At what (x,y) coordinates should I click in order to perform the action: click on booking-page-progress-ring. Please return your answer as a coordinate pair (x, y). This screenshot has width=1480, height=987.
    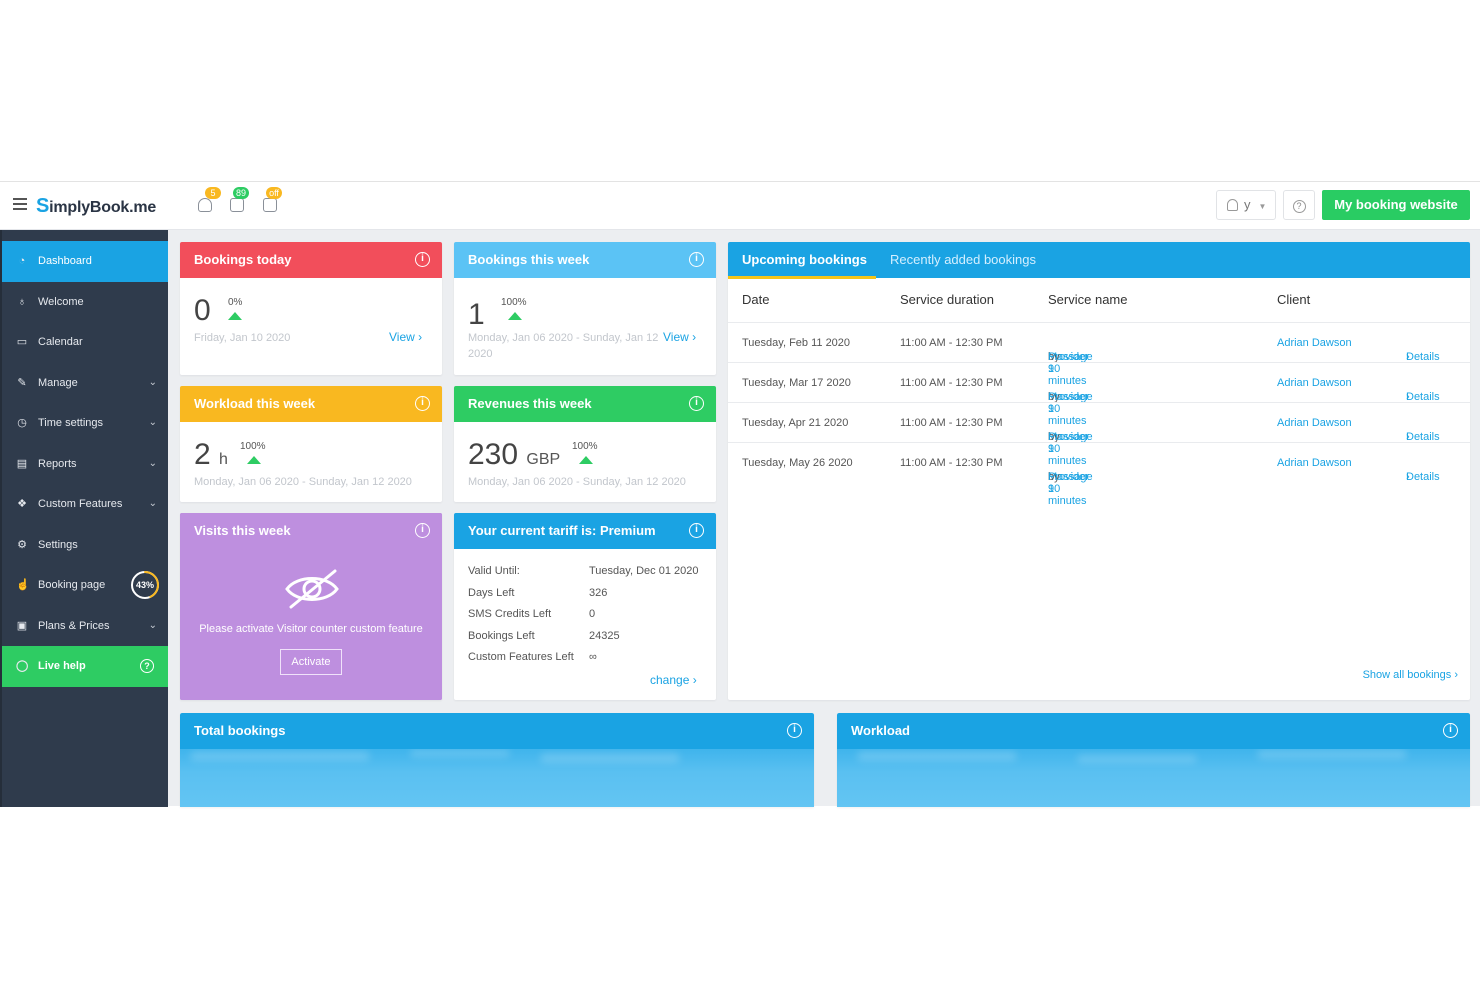
    Looking at the image, I should click on (145, 585).